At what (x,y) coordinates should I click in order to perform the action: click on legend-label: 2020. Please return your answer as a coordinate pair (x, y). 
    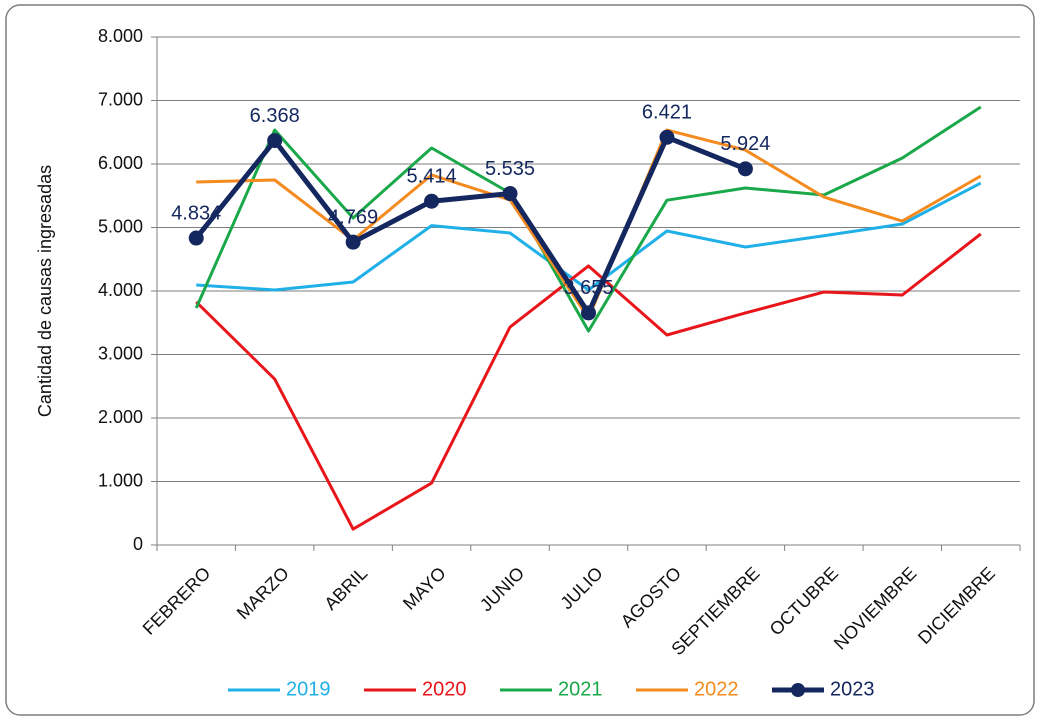
    Looking at the image, I should click on (444, 689).